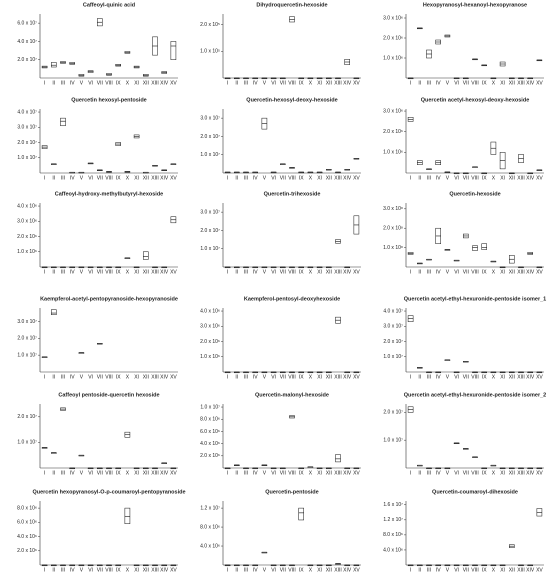 This screenshot has height=577, width=550. Describe the element at coordinates (393, 153) in the screenshot. I see `y-tick-label: 1.0 x 10⁶` at that location.